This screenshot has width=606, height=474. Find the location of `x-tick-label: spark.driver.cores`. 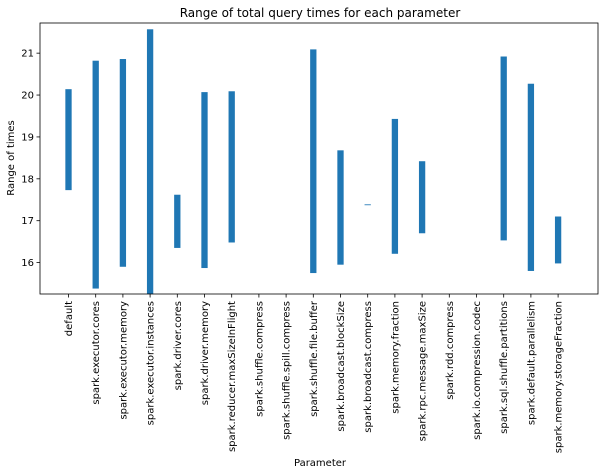

x-tick-label: spark.driver.cores is located at coordinates (178, 345).